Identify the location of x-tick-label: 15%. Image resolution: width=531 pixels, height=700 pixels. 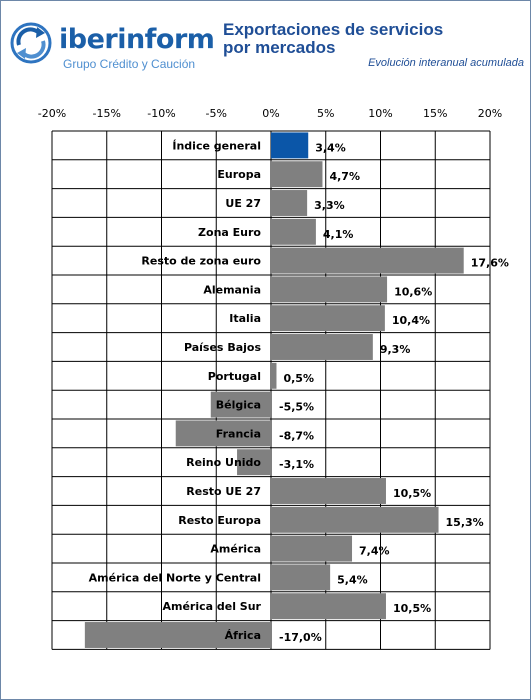
(435, 113).